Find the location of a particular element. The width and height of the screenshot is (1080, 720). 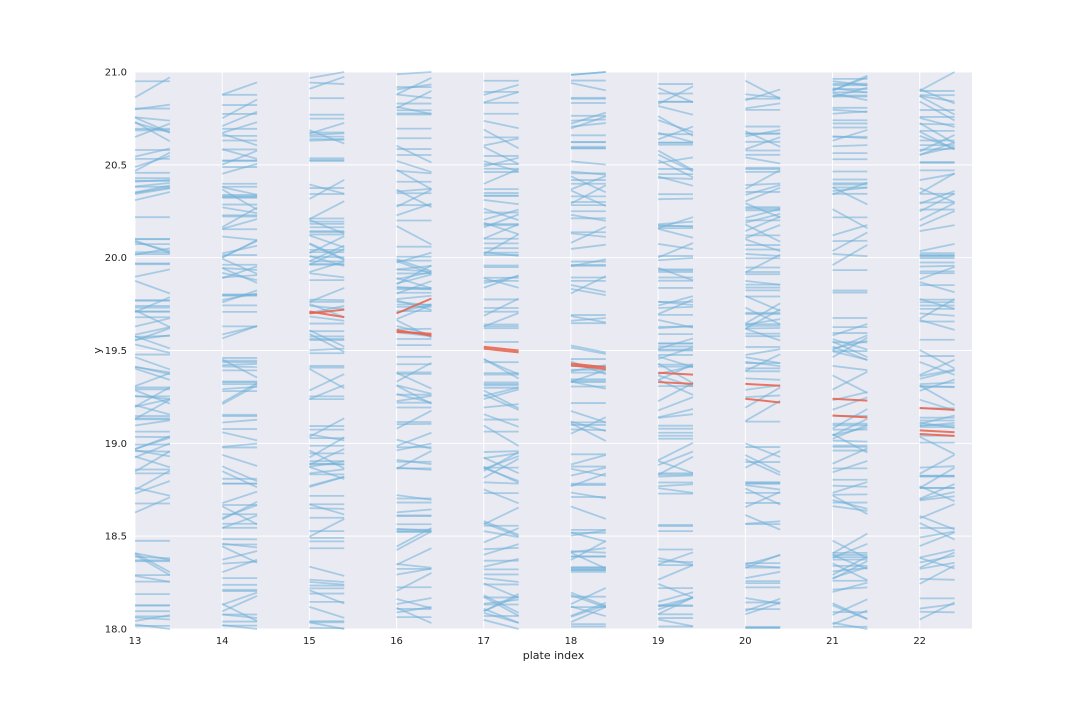

y-tick-label: 19.5 is located at coordinates (116, 351).